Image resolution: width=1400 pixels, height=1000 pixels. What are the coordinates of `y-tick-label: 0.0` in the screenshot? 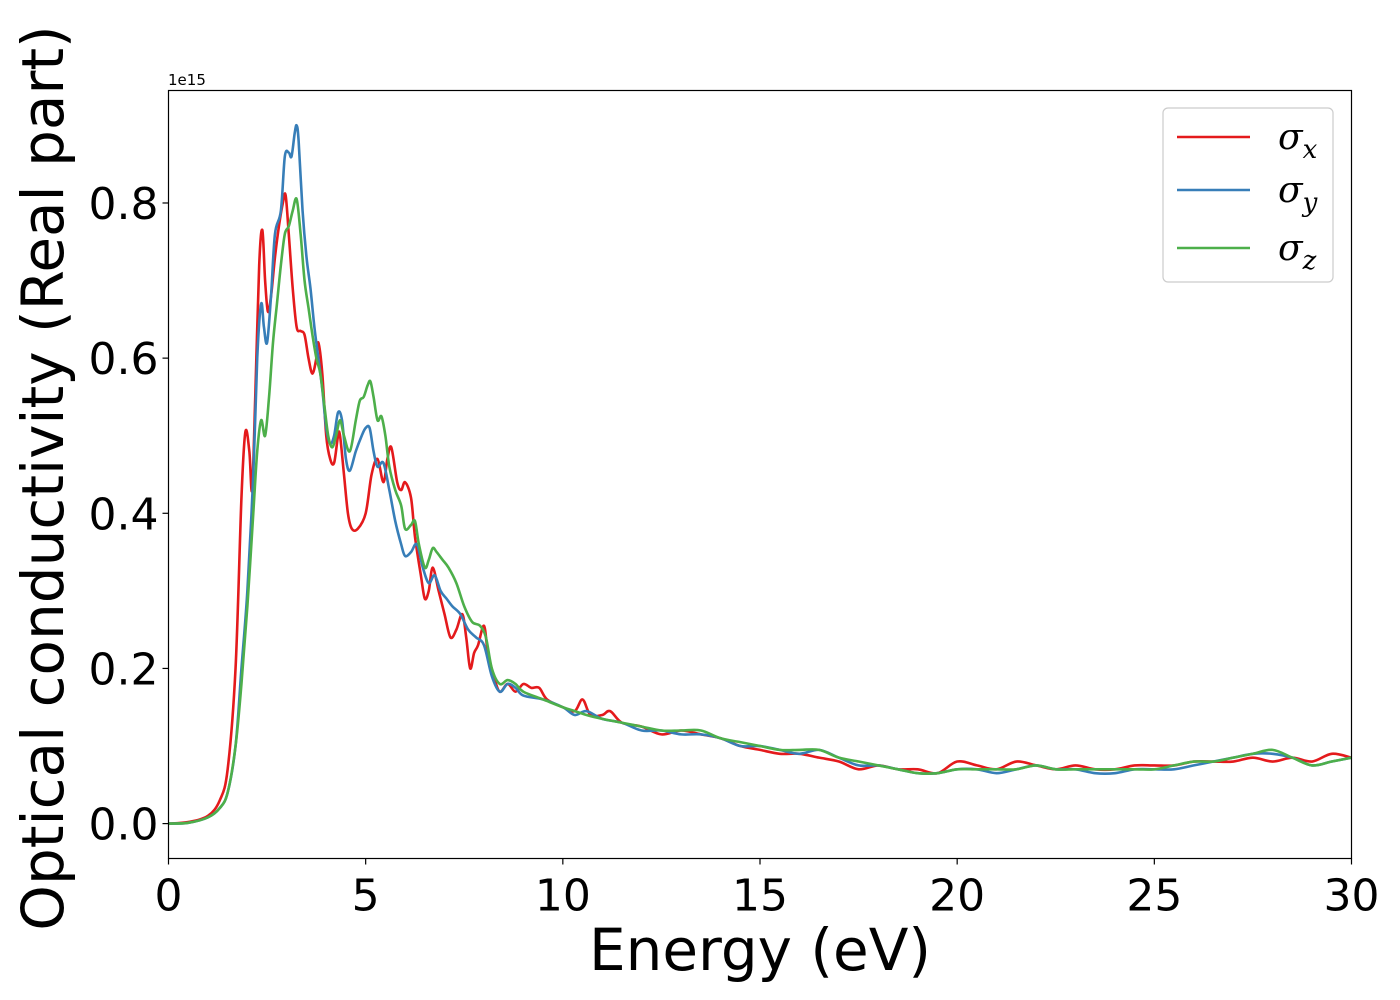 It's located at (124, 825).